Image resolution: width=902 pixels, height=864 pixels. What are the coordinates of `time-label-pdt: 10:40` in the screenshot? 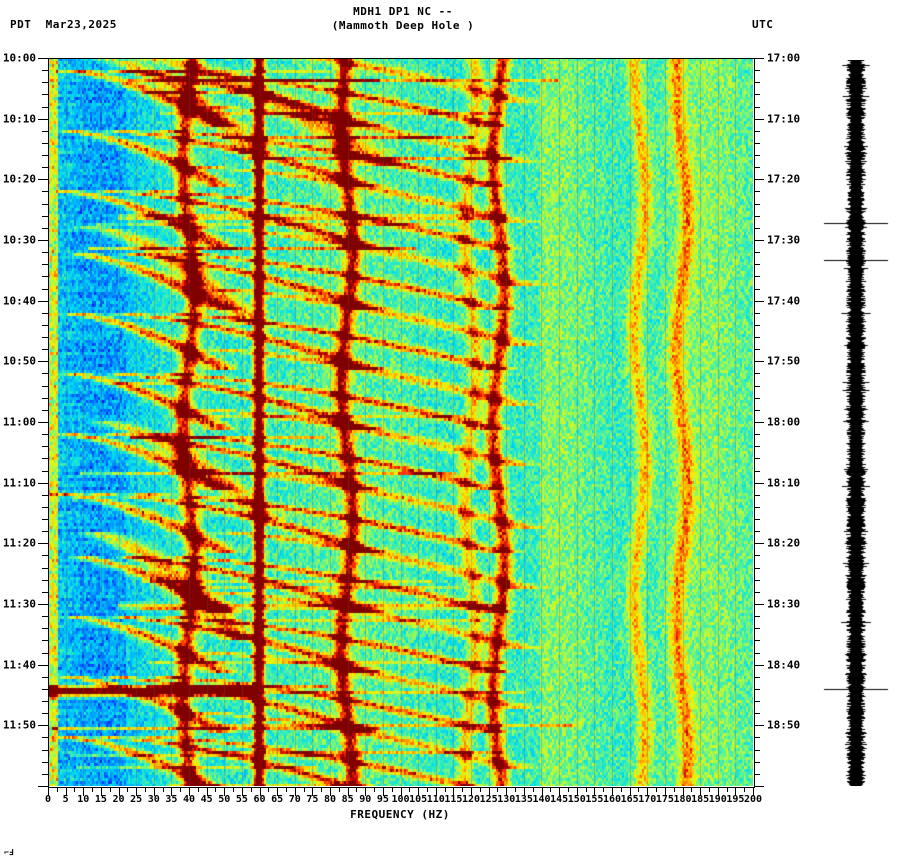 It's located at (19, 301).